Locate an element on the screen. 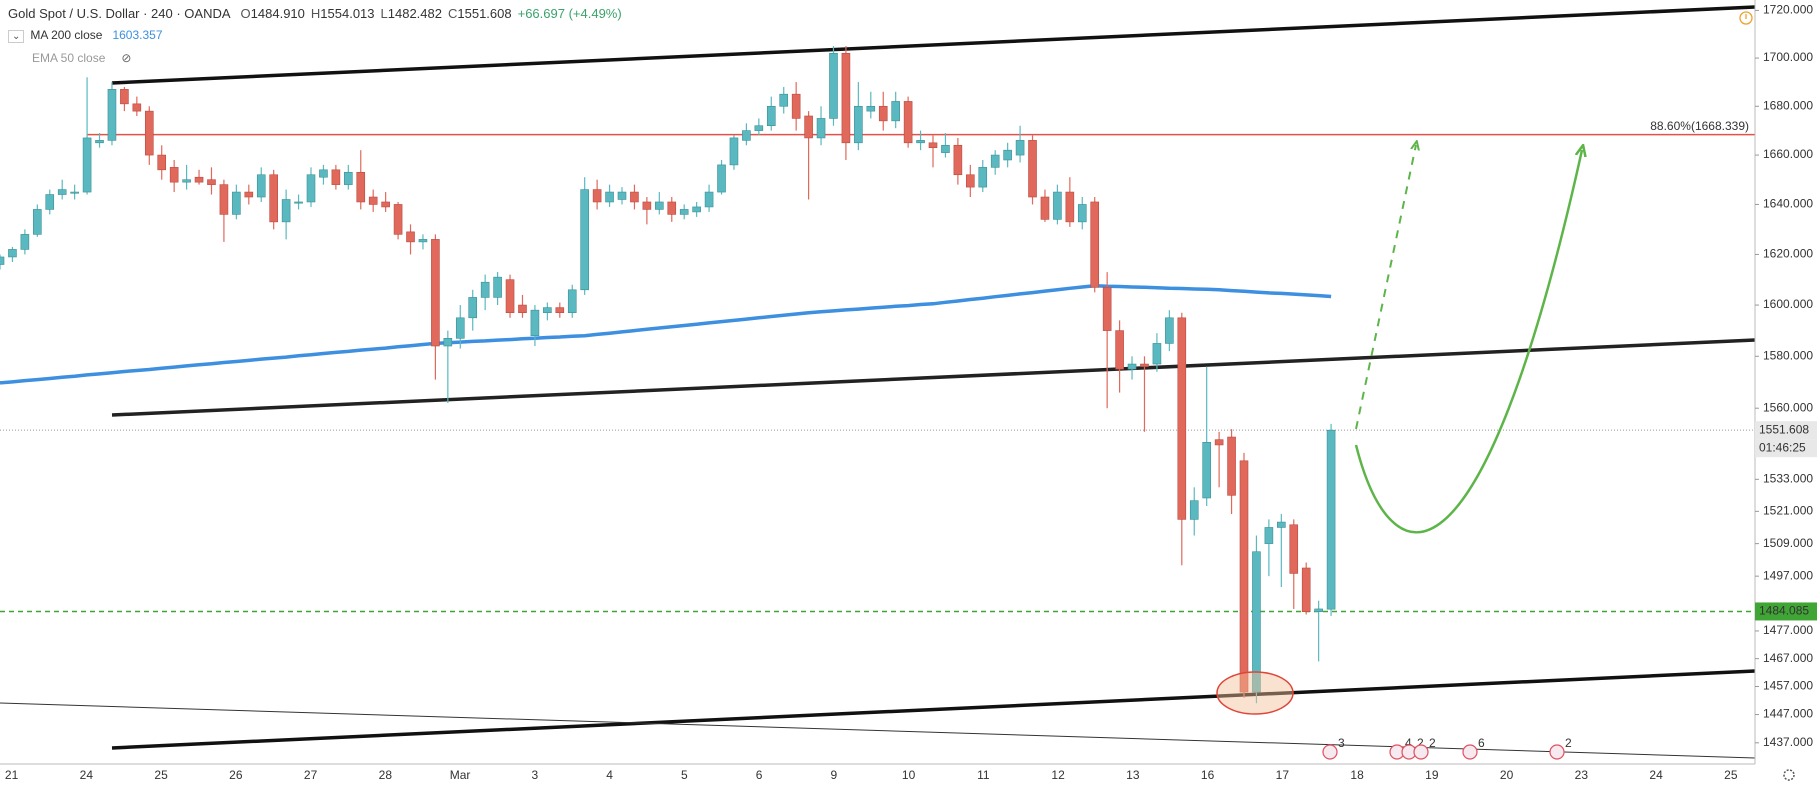 The image size is (1817, 787). indicator-legend: ⌄ MA 200 close 1603.357 is located at coordinates (85, 35).